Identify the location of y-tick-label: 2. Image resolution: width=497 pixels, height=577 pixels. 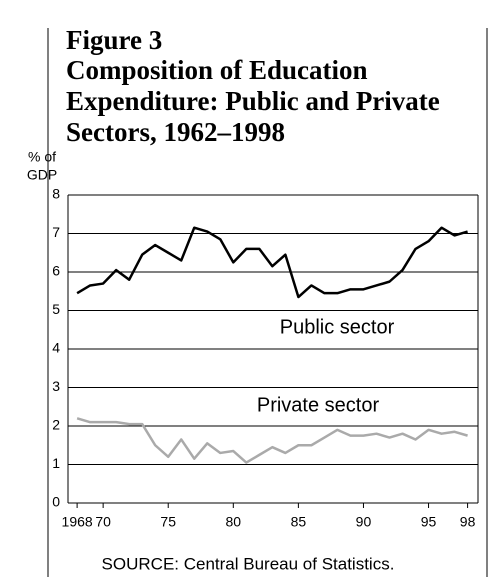
(56, 425).